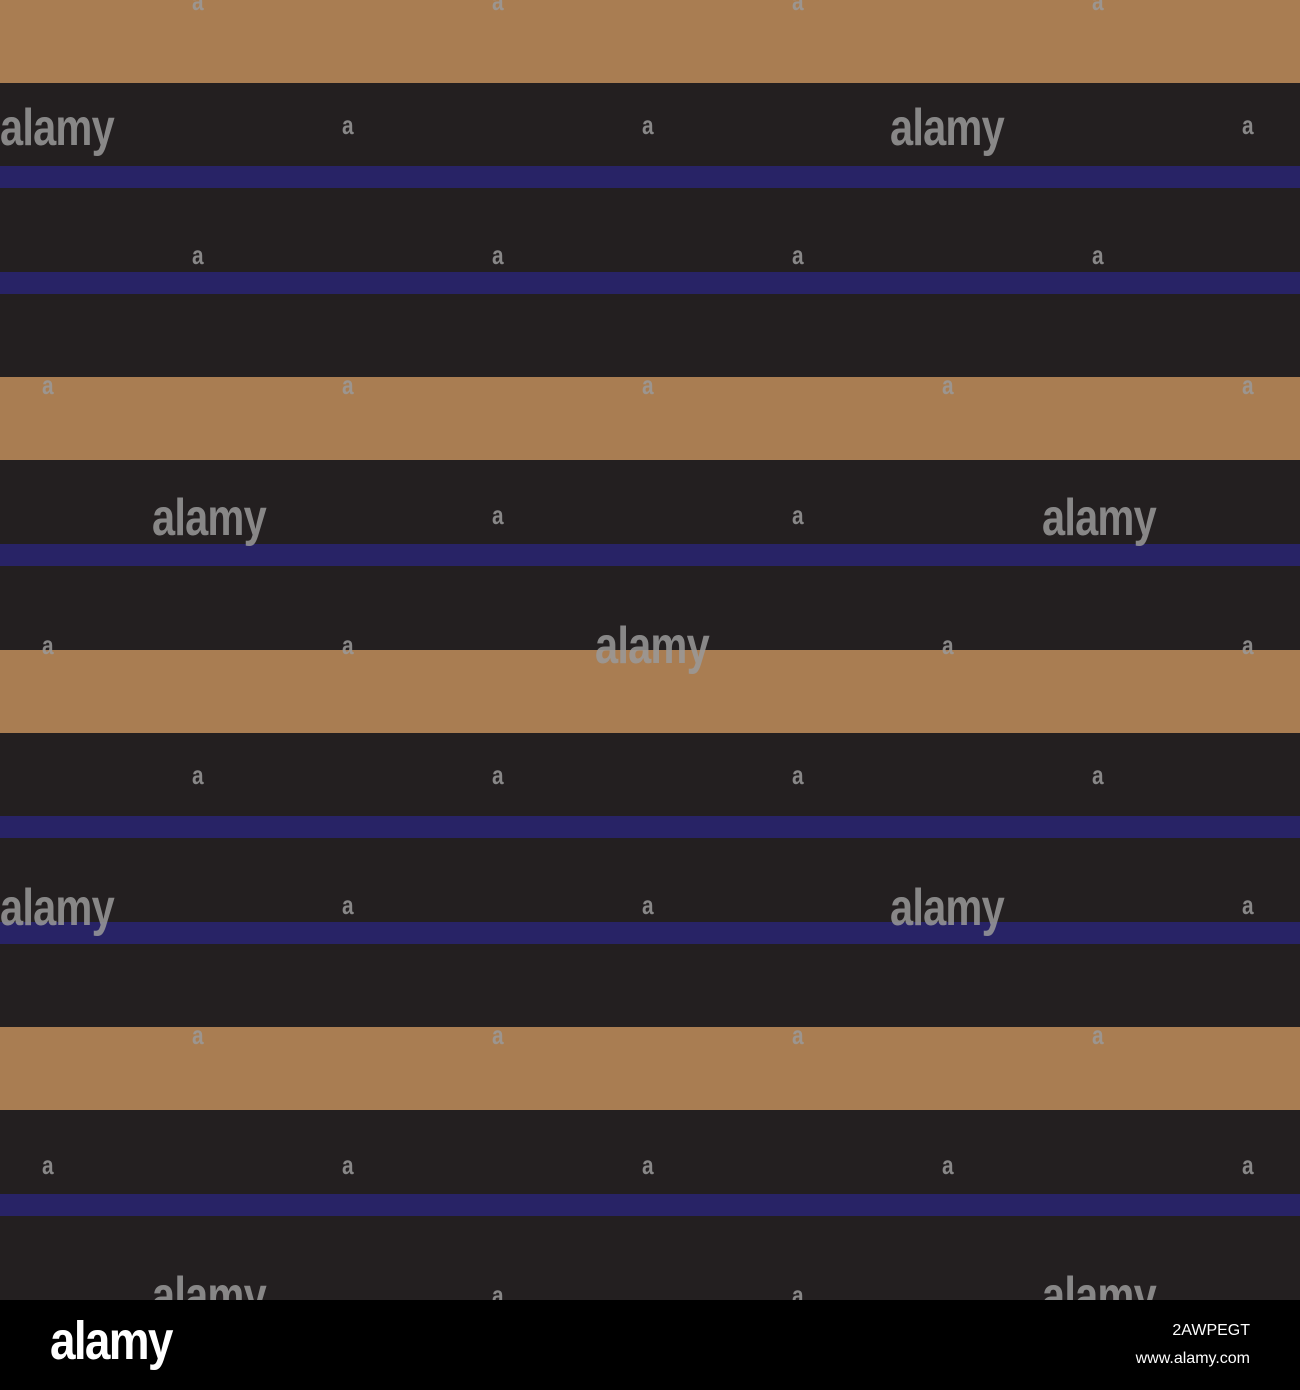 The width and height of the screenshot is (1300, 1390). What do you see at coordinates (1211, 1330) in the screenshot?
I see `image-id: 2AWPEGT` at bounding box center [1211, 1330].